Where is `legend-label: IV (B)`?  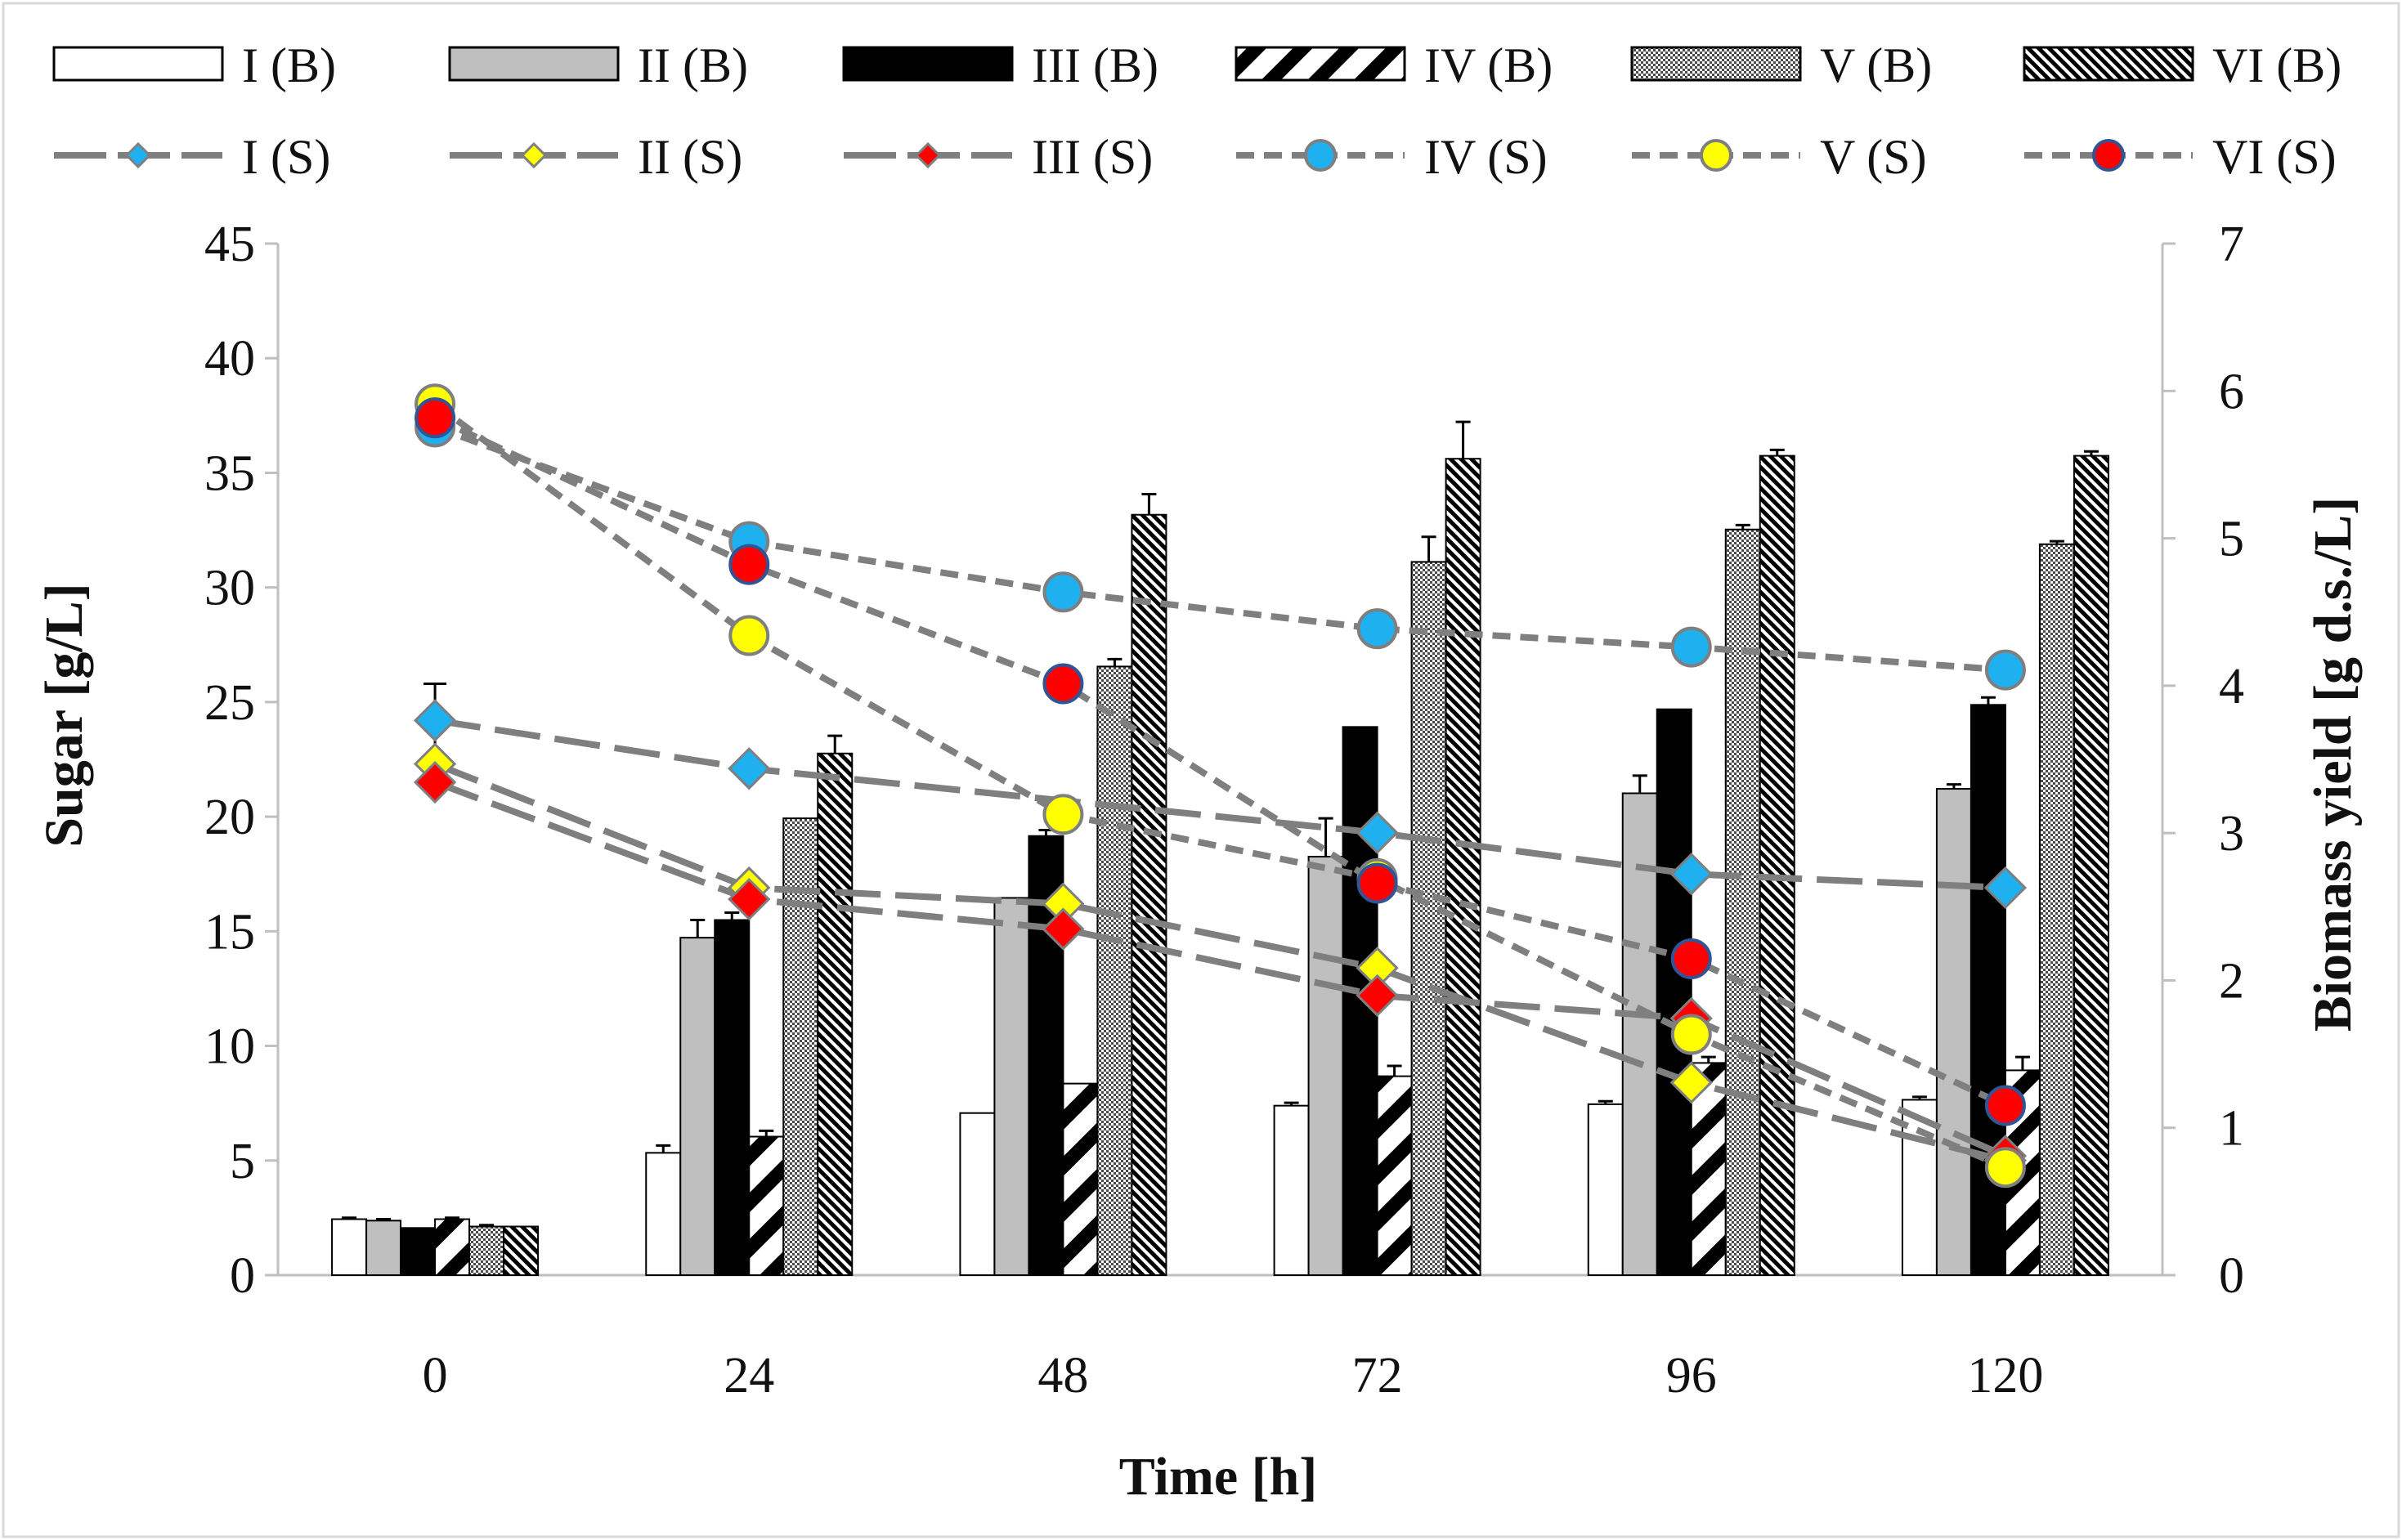 legend-label: IV (B) is located at coordinates (1489, 65).